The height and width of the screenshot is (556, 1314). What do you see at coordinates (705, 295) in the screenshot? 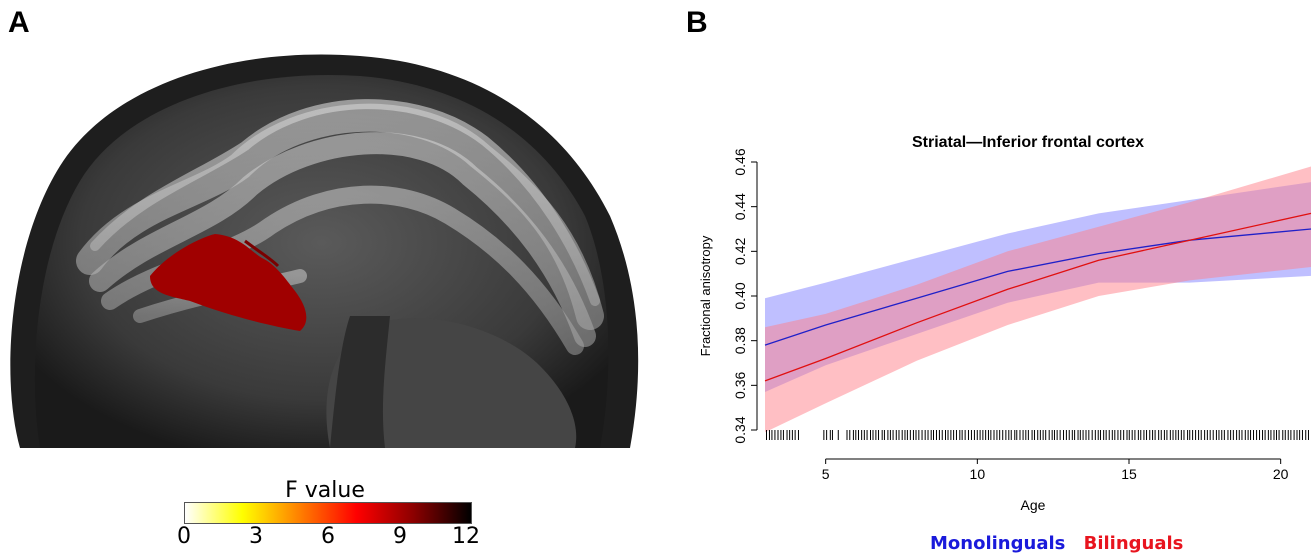
I see `y-axis-label: Fractional anisotropy` at bounding box center [705, 295].